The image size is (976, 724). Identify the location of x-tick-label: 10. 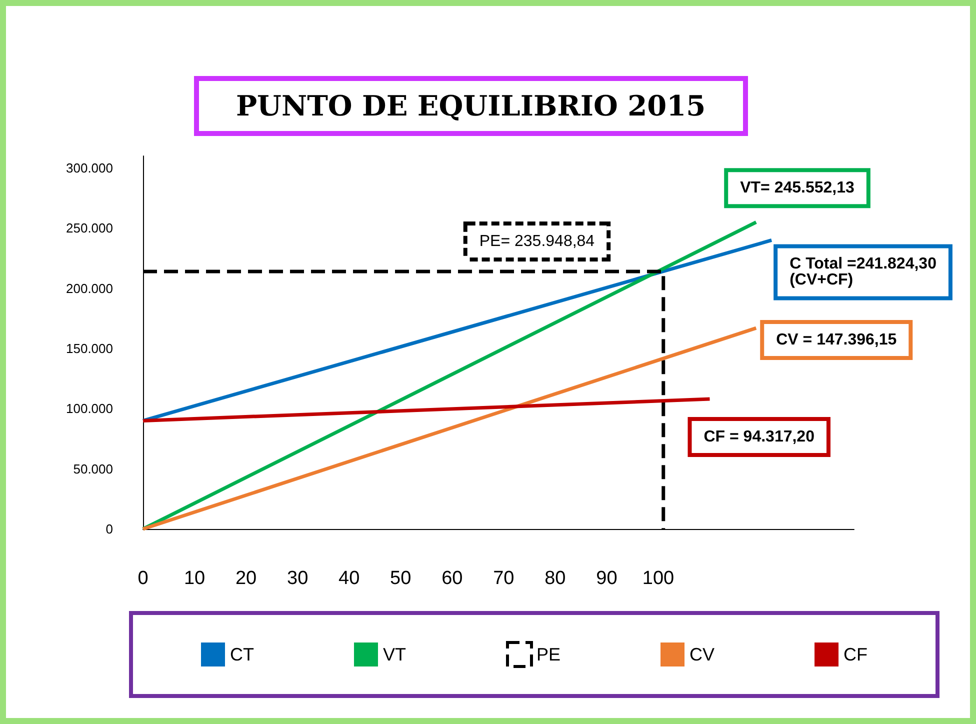
(195, 578).